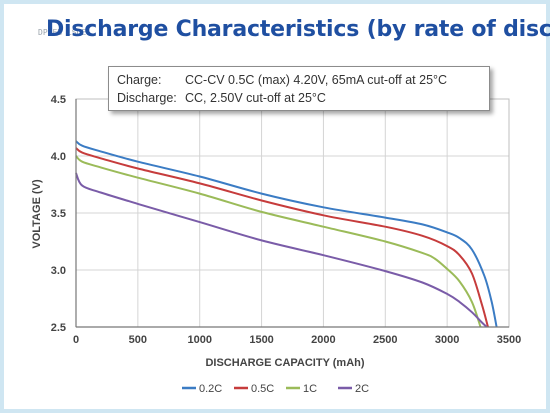 Image resolution: width=550 pixels, height=413 pixels. I want to click on condition-text: CC, 2.50V cut-off at 25°C, so click(255, 98).